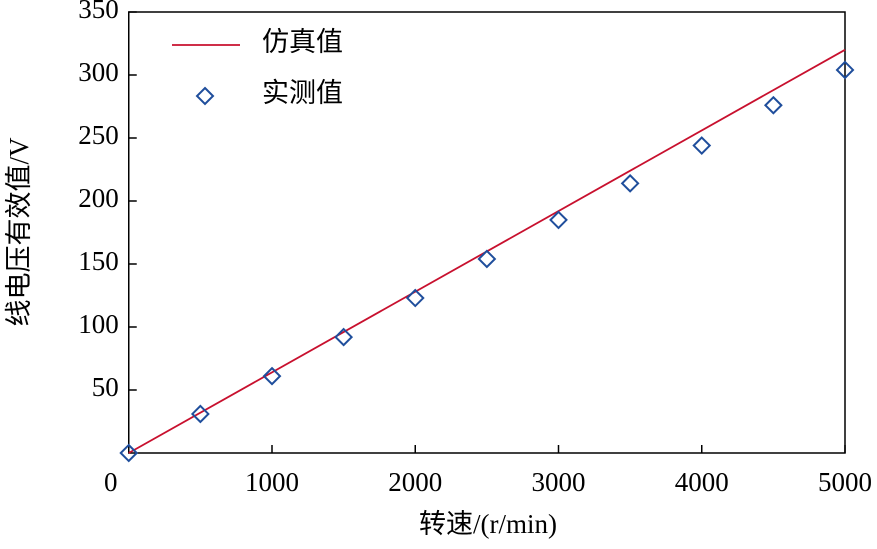 Image resolution: width=877 pixels, height=549 pixels. What do you see at coordinates (111, 482) in the screenshot?
I see `x-tick-label: 0` at bounding box center [111, 482].